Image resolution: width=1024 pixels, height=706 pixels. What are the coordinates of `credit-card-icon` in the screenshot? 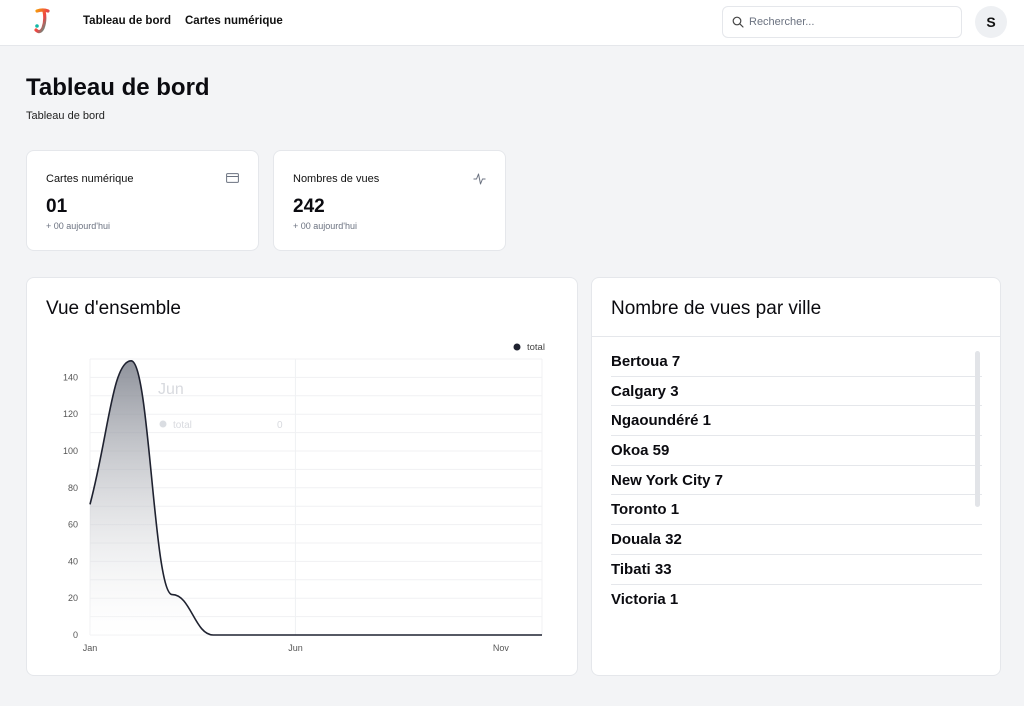 It's located at (232, 178).